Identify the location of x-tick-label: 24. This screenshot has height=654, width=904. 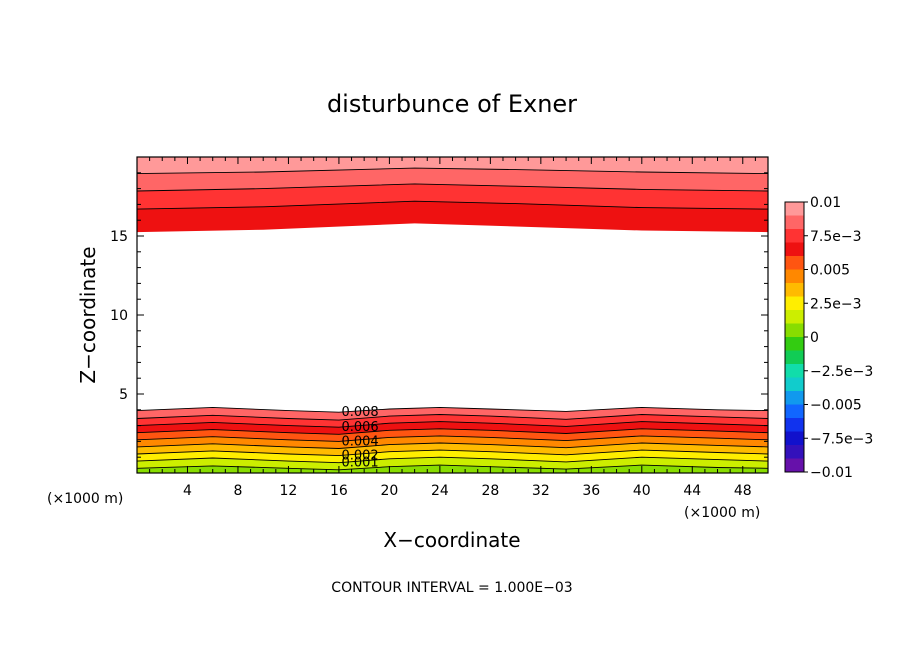
(440, 491).